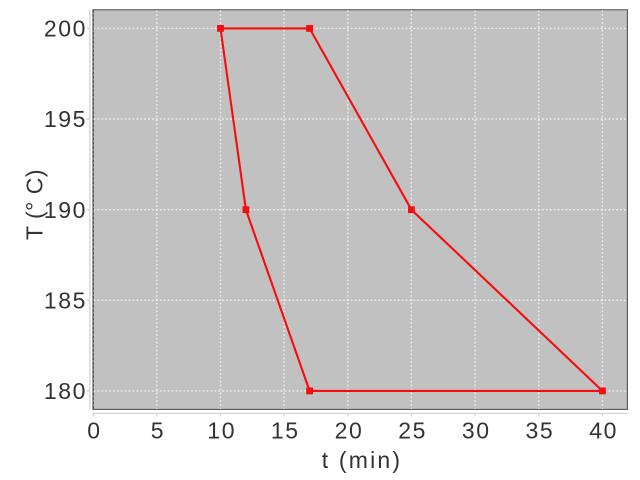 The image size is (640, 480). Describe the element at coordinates (285, 431) in the screenshot. I see `svg-text: 15` at that location.